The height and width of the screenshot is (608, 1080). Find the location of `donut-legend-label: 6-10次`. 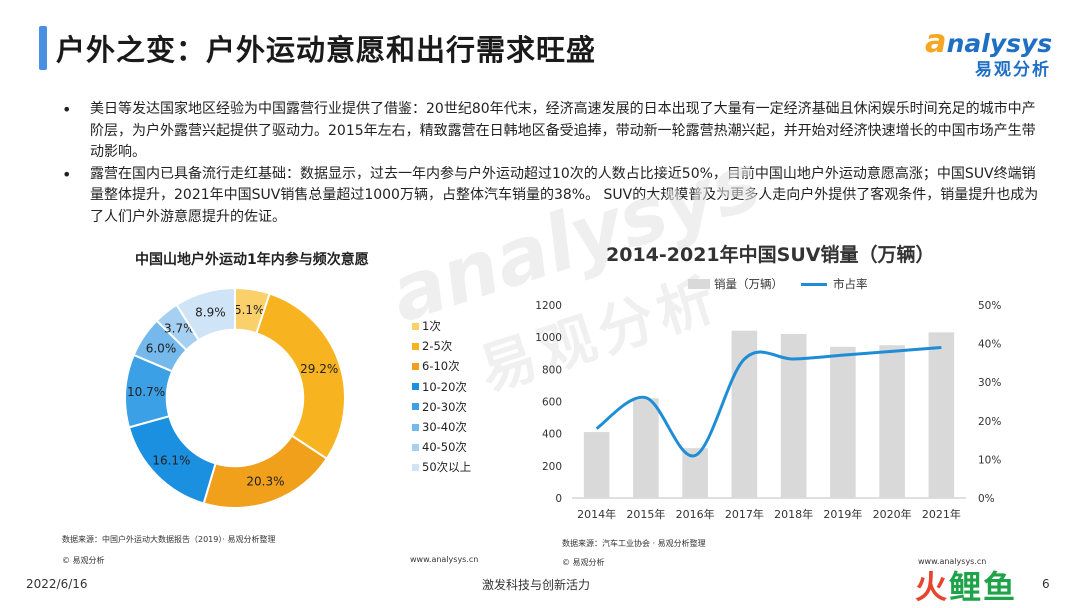

donut-legend-label: 6-10次 is located at coordinates (441, 366).